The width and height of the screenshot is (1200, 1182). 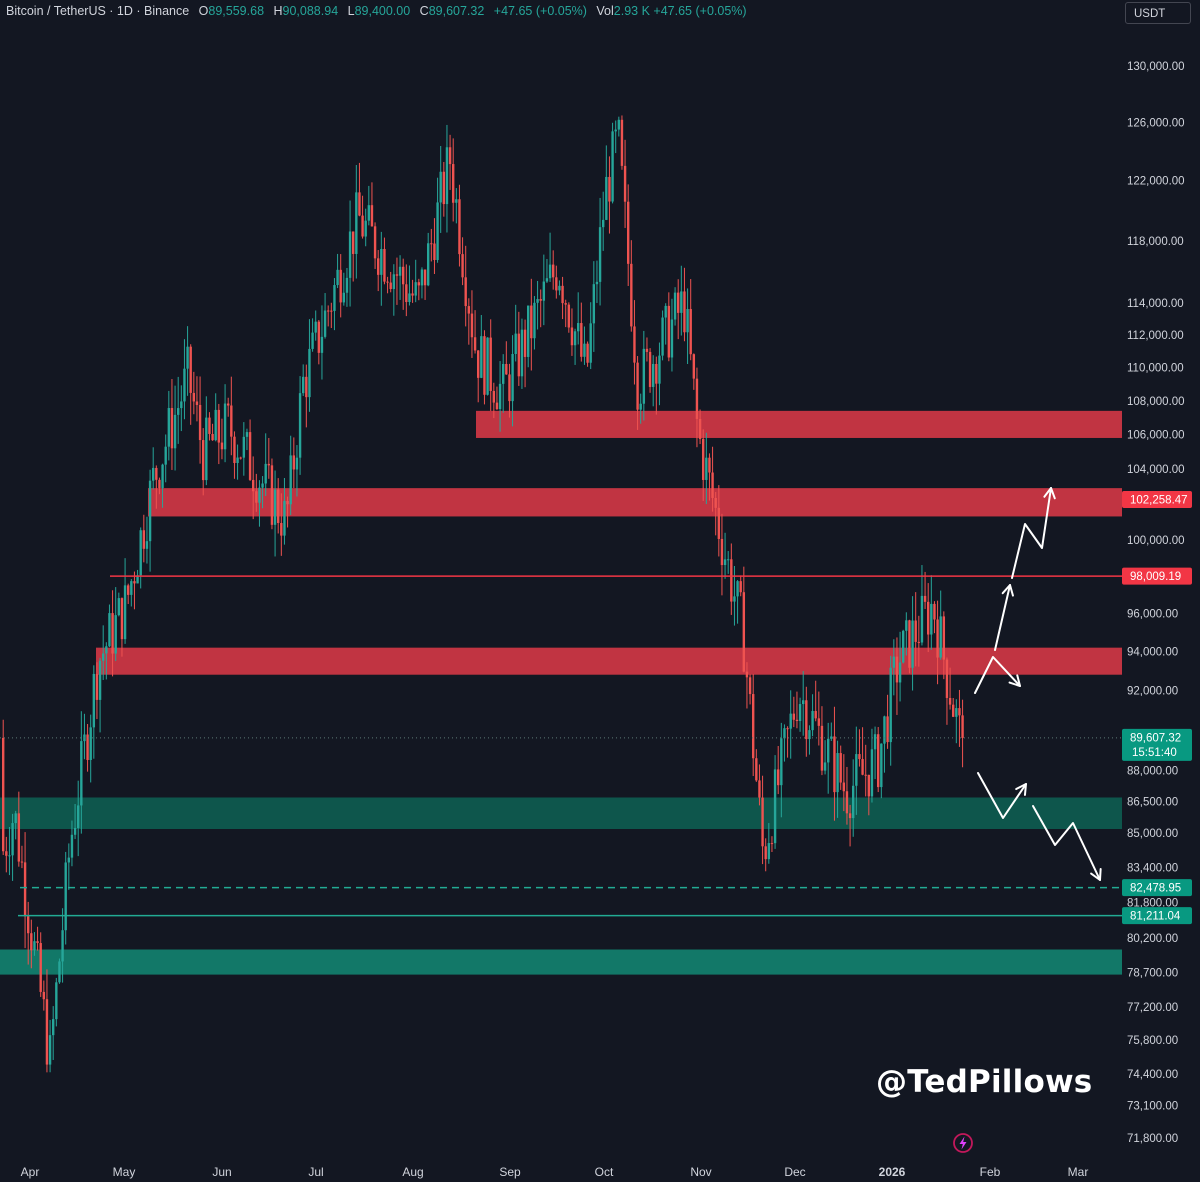 I want to click on time-axis: Apr May Jun Jul Aug Sep Oct Nov Dec 2026 Feb Mar, so click(x=555, y=1172).